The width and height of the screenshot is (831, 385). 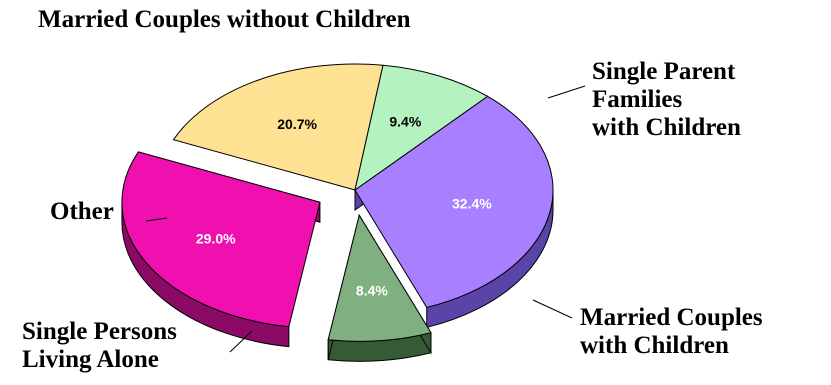 I want to click on label-married-with-children: Married Couples with Children, so click(x=671, y=331).